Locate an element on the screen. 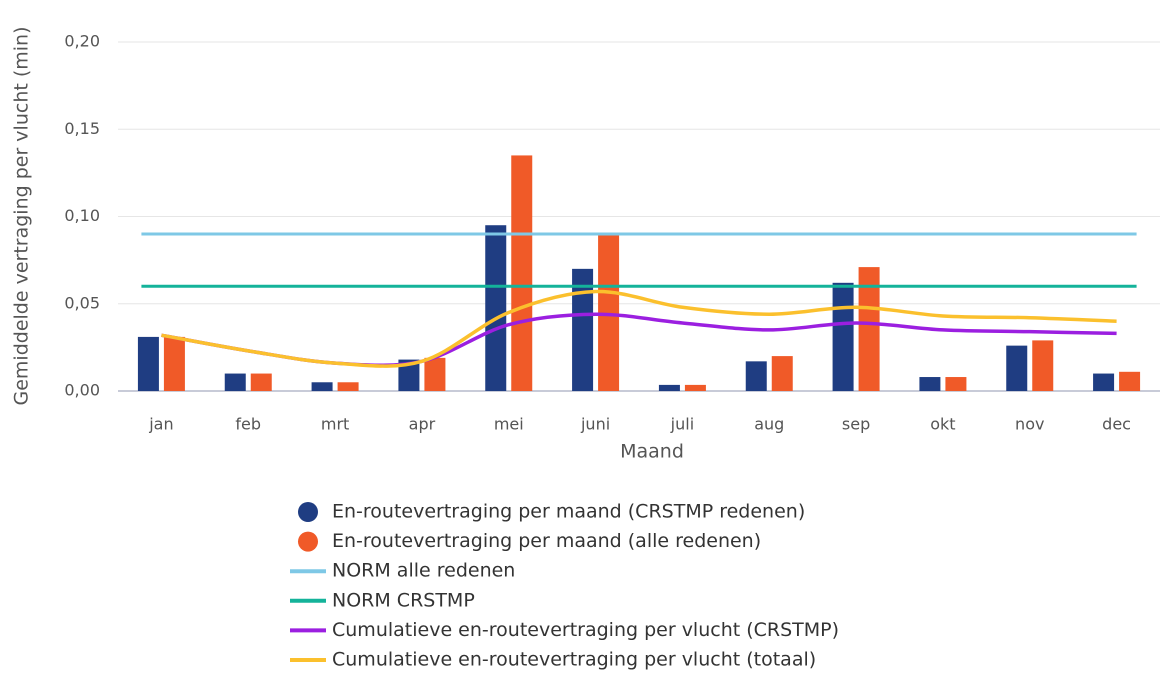 The image size is (1167, 675). x-tick-label: aug is located at coordinates (769, 424).